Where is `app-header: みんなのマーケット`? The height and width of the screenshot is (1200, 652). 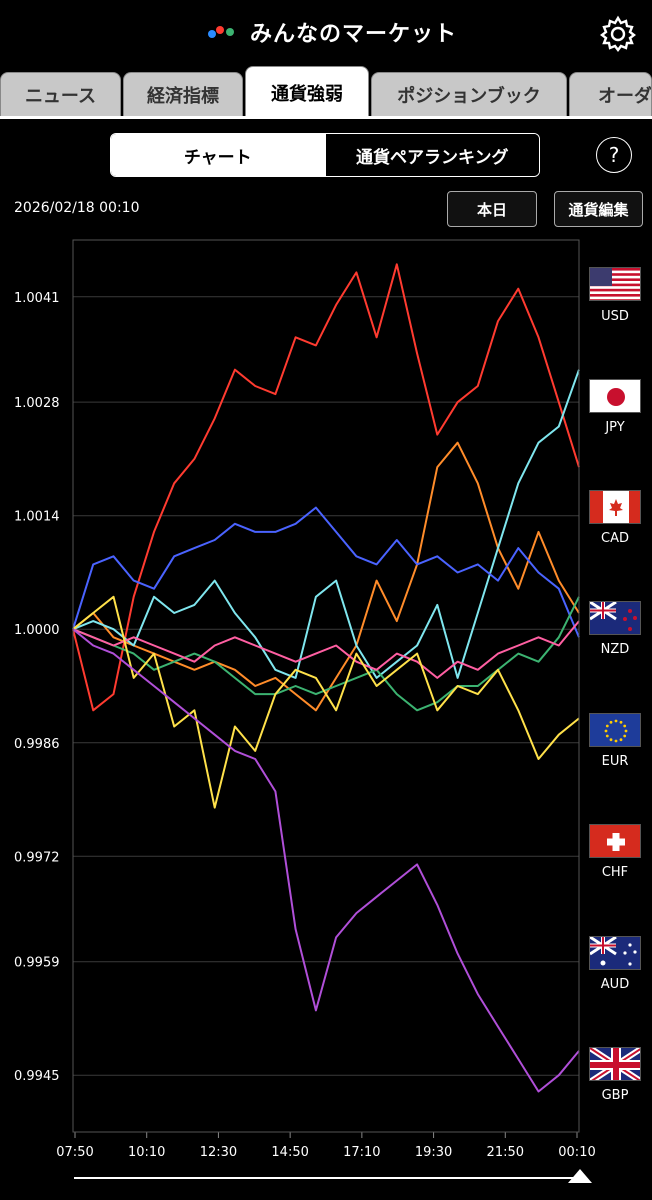 app-header: みんなのマーケット is located at coordinates (326, 34).